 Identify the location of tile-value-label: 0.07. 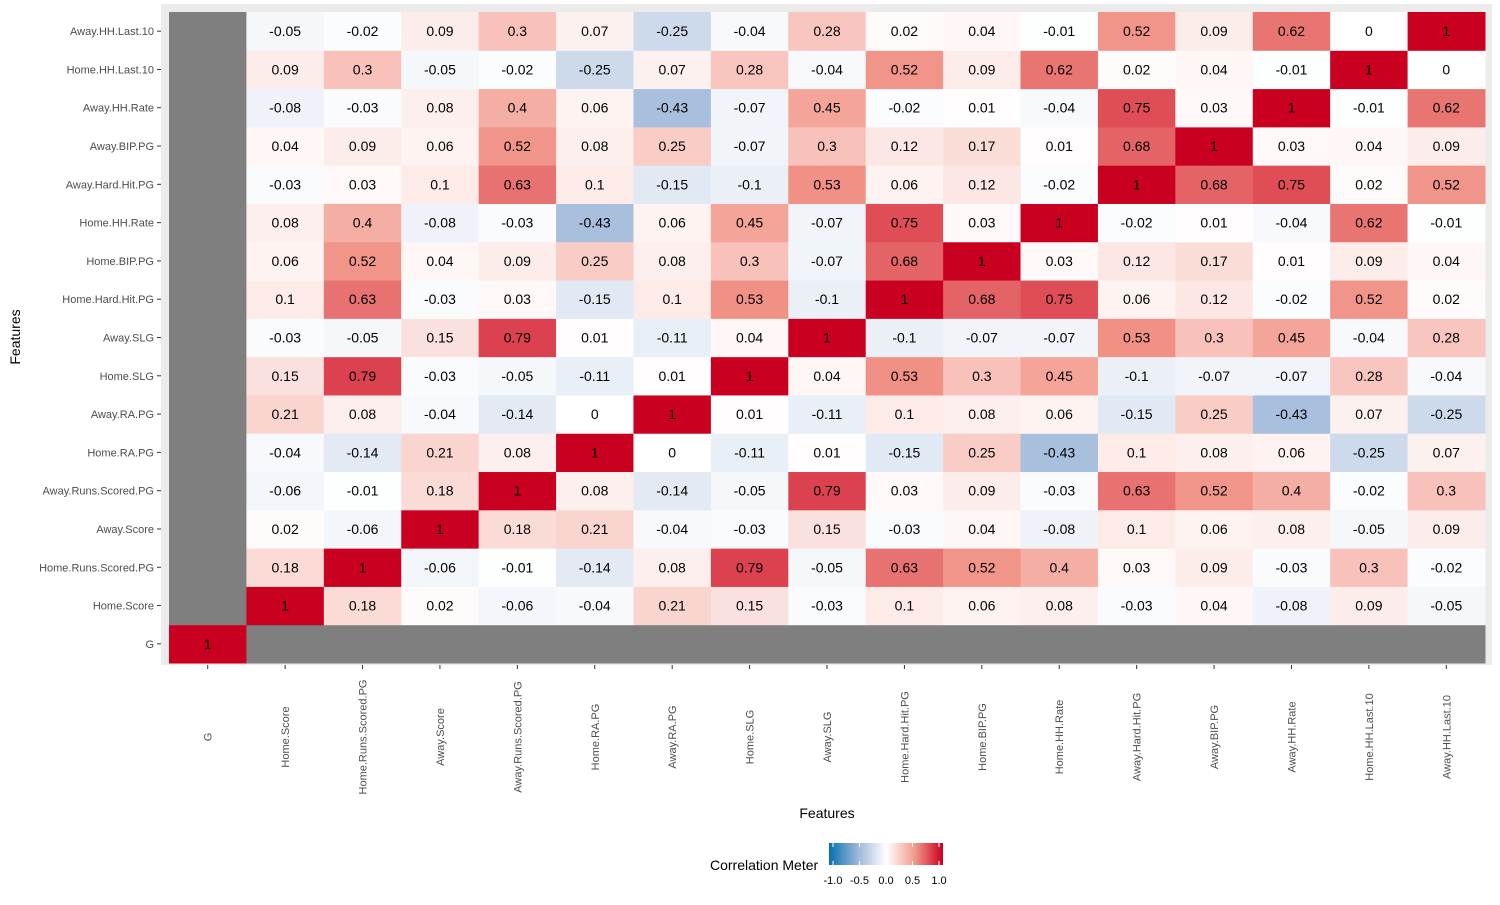
(672, 69).